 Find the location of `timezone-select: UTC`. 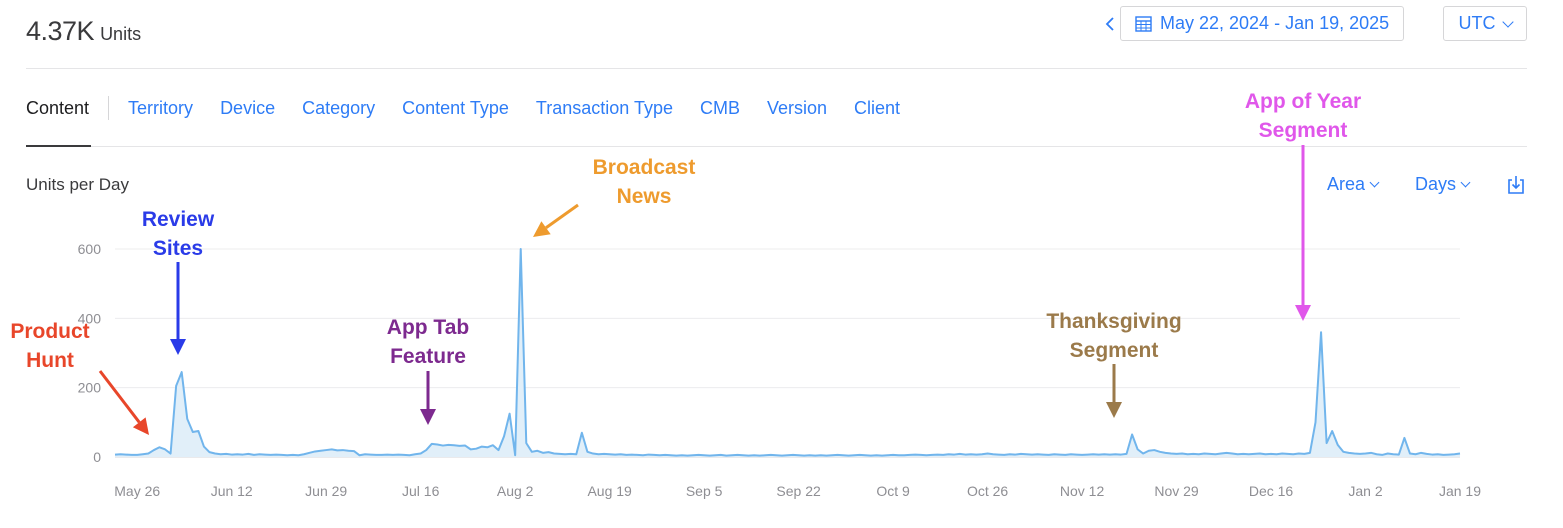

timezone-select: UTC is located at coordinates (1485, 23).